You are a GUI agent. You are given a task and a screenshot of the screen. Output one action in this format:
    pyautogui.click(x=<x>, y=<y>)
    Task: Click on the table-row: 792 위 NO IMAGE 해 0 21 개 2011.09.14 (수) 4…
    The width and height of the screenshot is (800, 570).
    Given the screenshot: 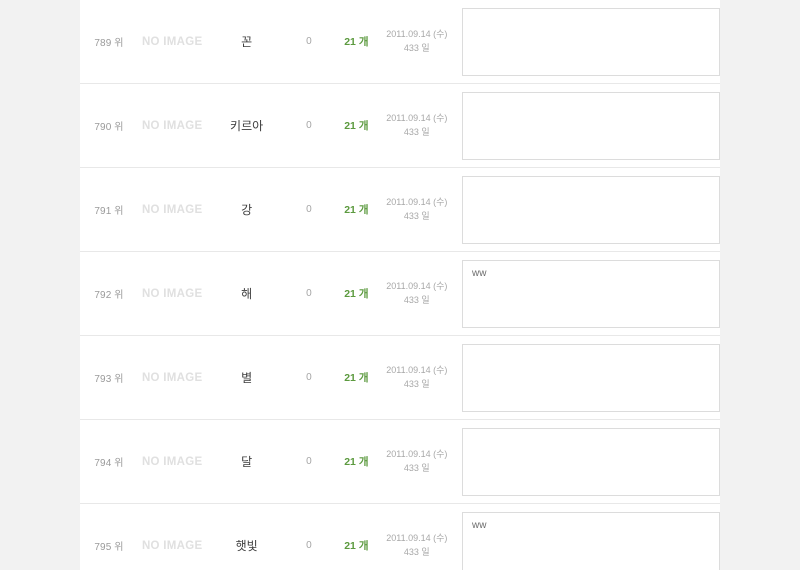 What is the action you would take?
    pyautogui.click(x=400, y=294)
    